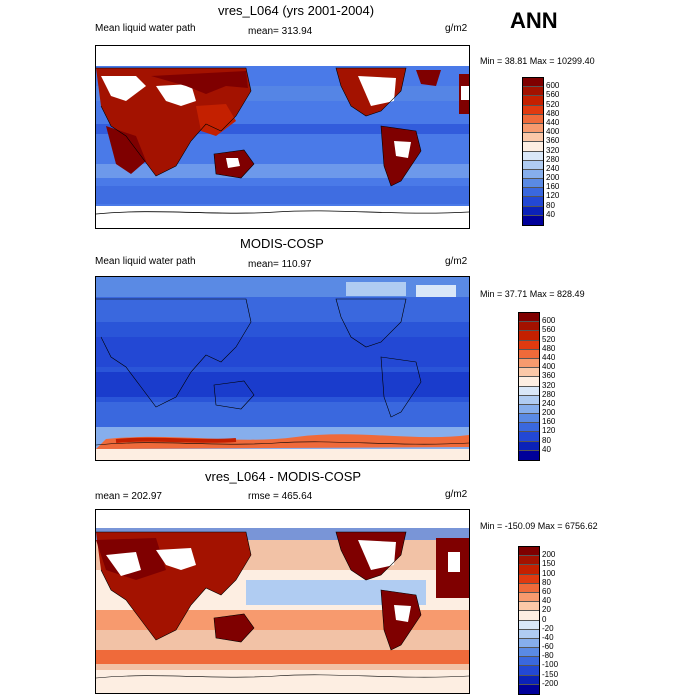  Describe the element at coordinates (548, 637) in the screenshot. I see `colorbar-tick-label: -40` at that location.